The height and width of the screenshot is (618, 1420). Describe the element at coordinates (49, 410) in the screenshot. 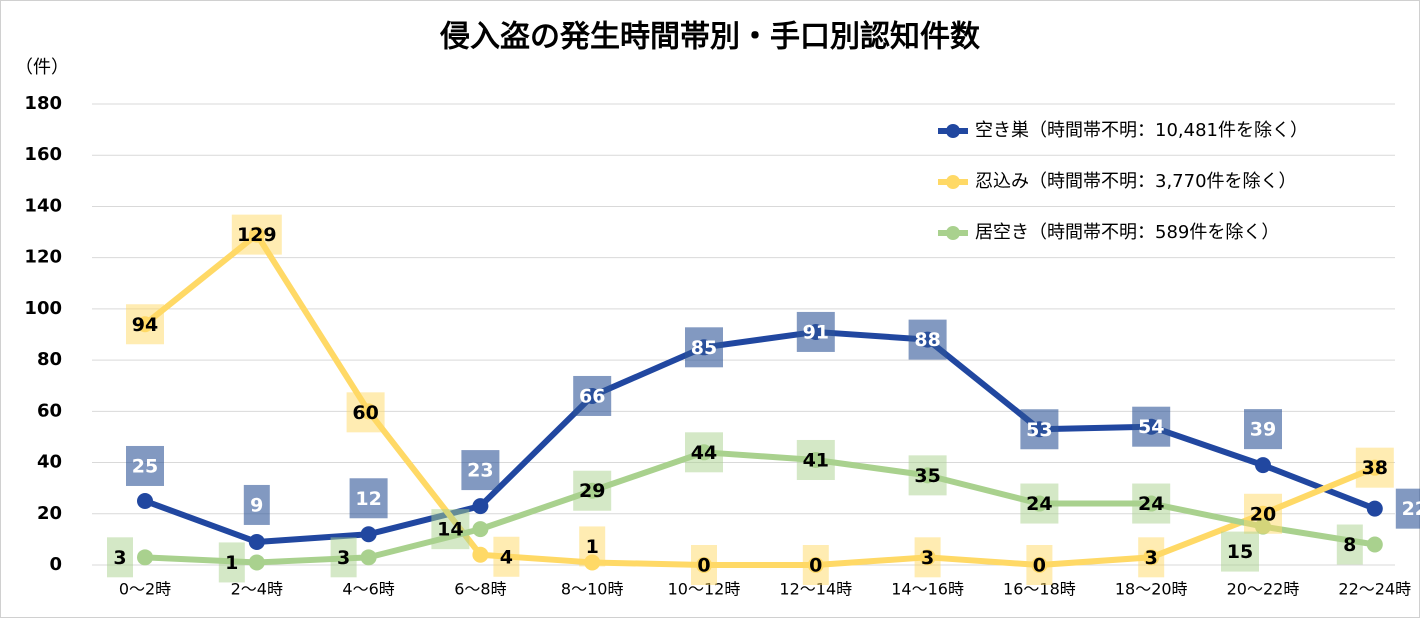

I see `y-tick-label: 60` at that location.